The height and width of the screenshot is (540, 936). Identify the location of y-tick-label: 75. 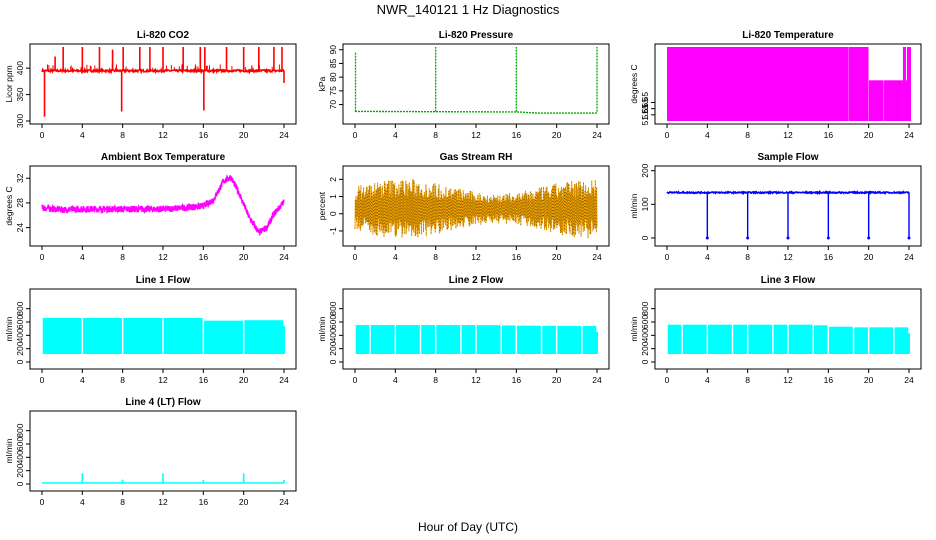
(333, 91).